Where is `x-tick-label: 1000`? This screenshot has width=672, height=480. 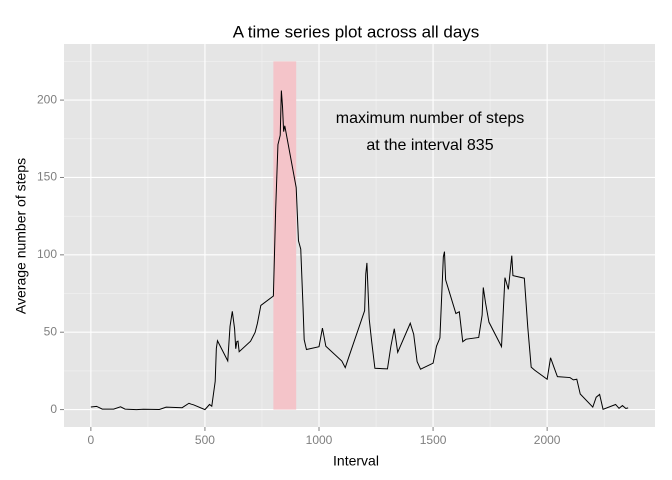
x-tick-label: 1000 is located at coordinates (319, 440).